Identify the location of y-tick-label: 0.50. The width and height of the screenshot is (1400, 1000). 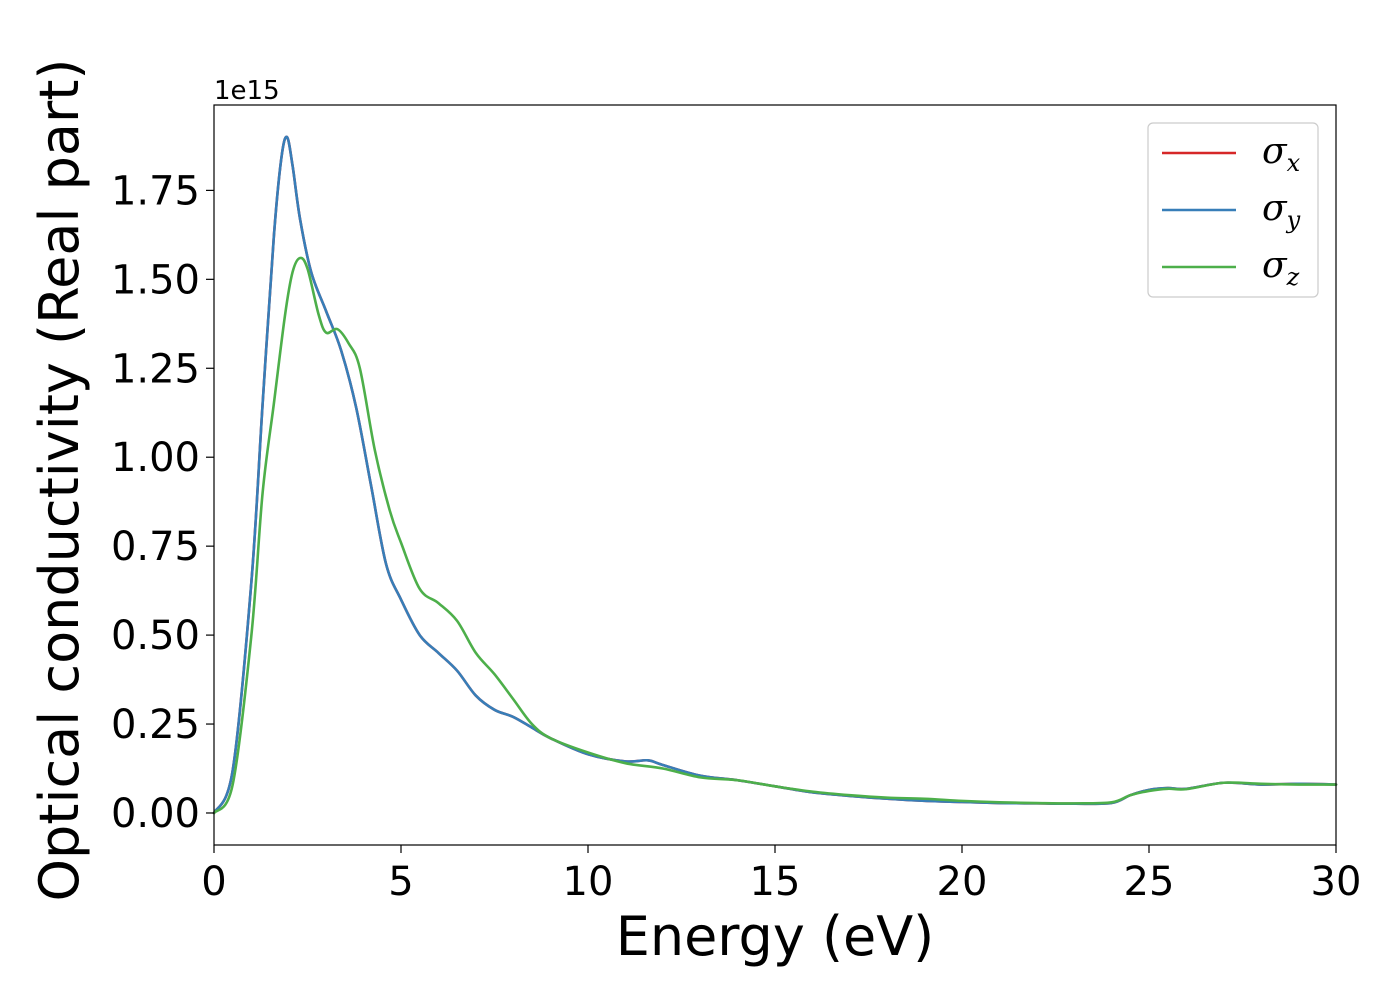
(155, 636).